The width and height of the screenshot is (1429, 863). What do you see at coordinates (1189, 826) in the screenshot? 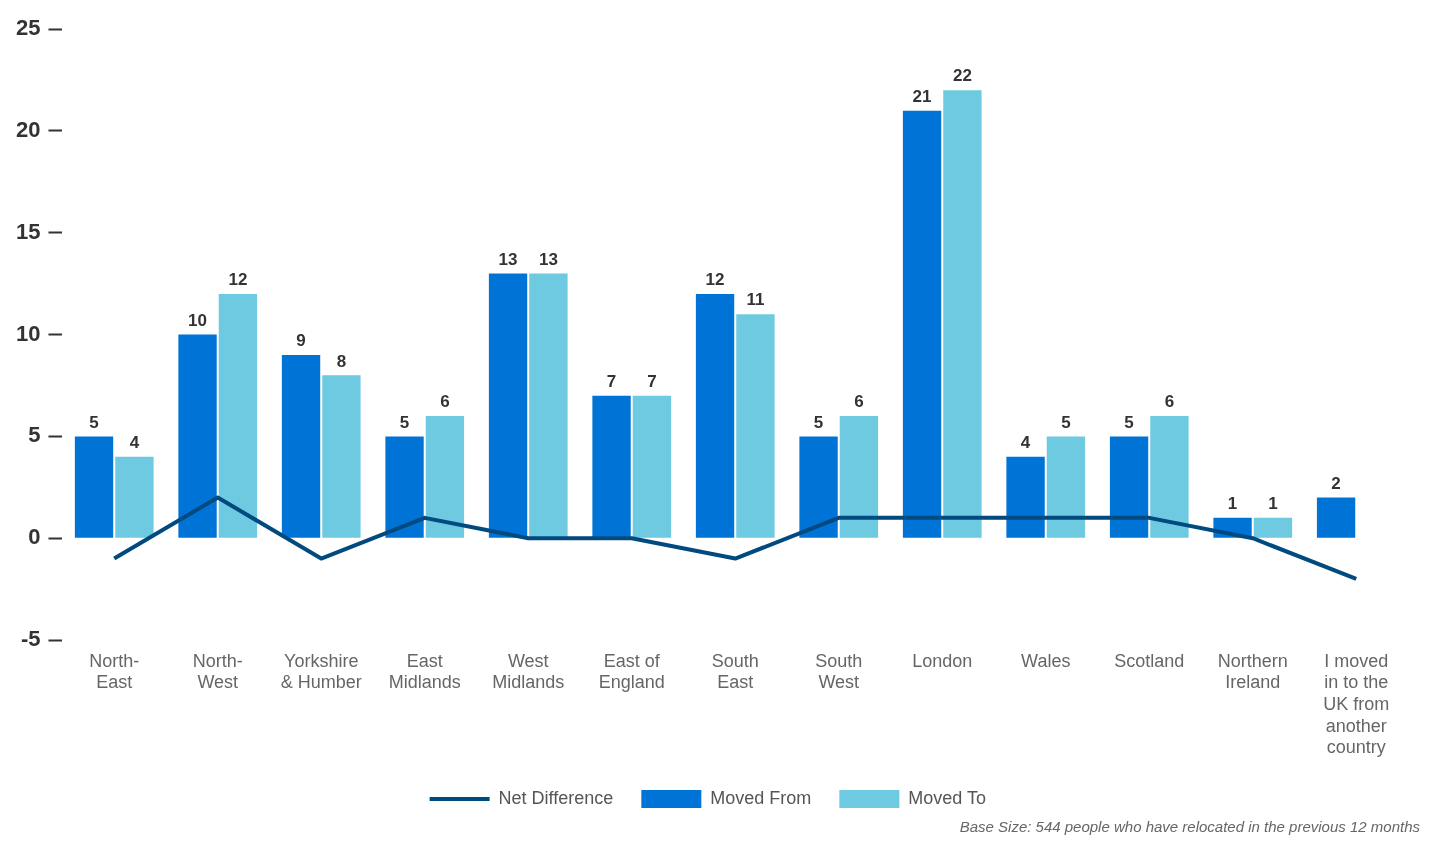
I see `text: Base Size: 544 people who have relocated in the previous 12 months` at bounding box center [1189, 826].